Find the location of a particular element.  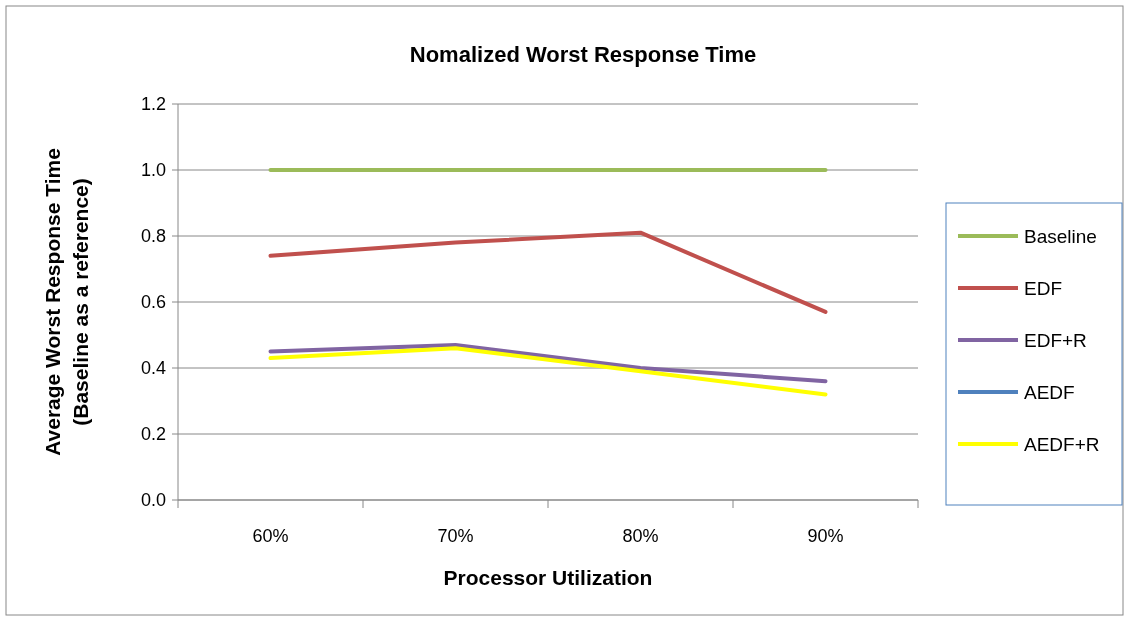

y-tick-label: 0.0 is located at coordinates (153, 500).